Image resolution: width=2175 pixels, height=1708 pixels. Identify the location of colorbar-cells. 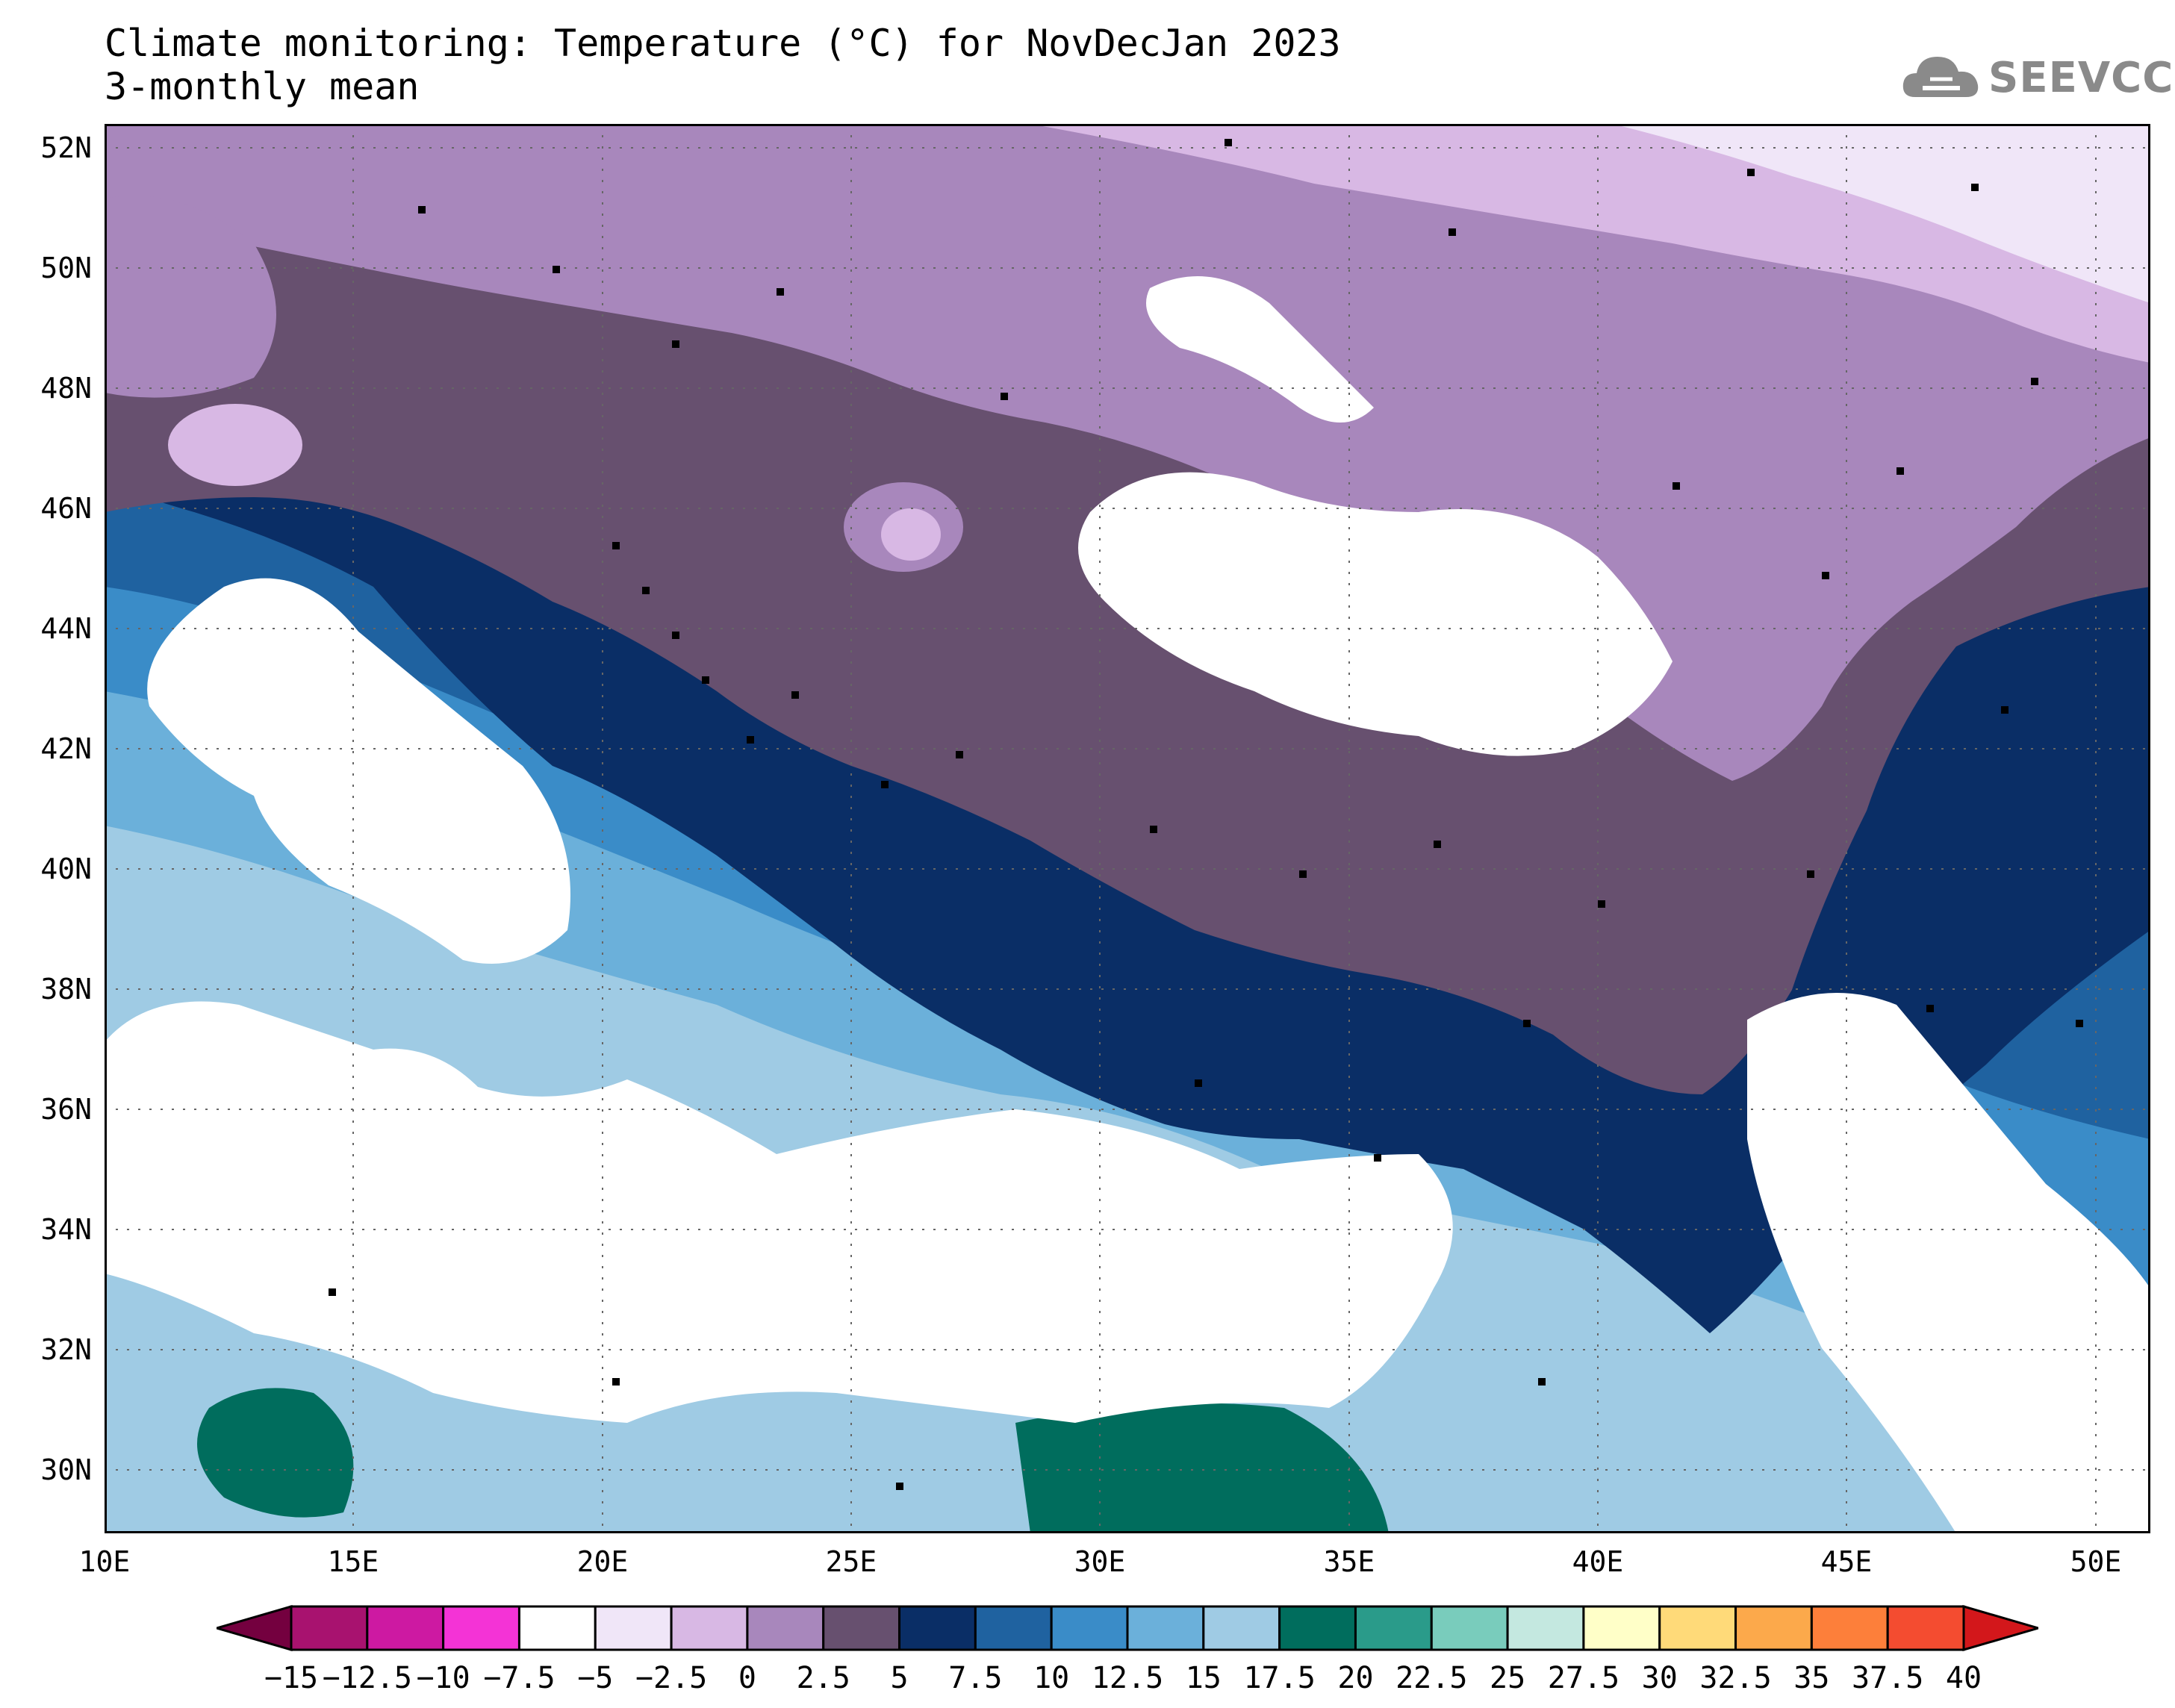
(1127, 1628).